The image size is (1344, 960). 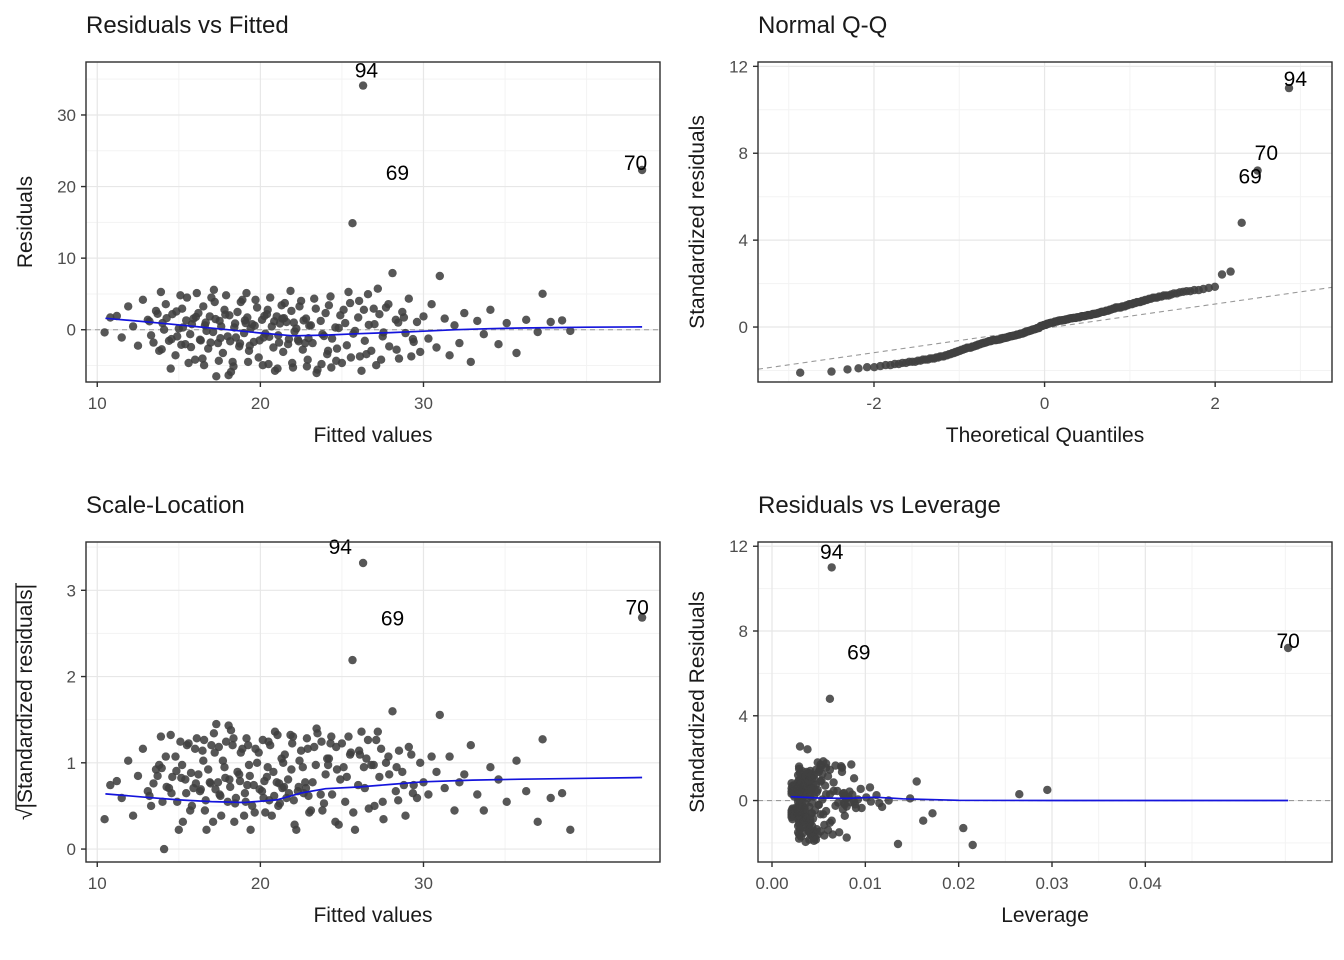 I want to click on panel-title: Residuals vs Leverage, so click(x=879, y=505).